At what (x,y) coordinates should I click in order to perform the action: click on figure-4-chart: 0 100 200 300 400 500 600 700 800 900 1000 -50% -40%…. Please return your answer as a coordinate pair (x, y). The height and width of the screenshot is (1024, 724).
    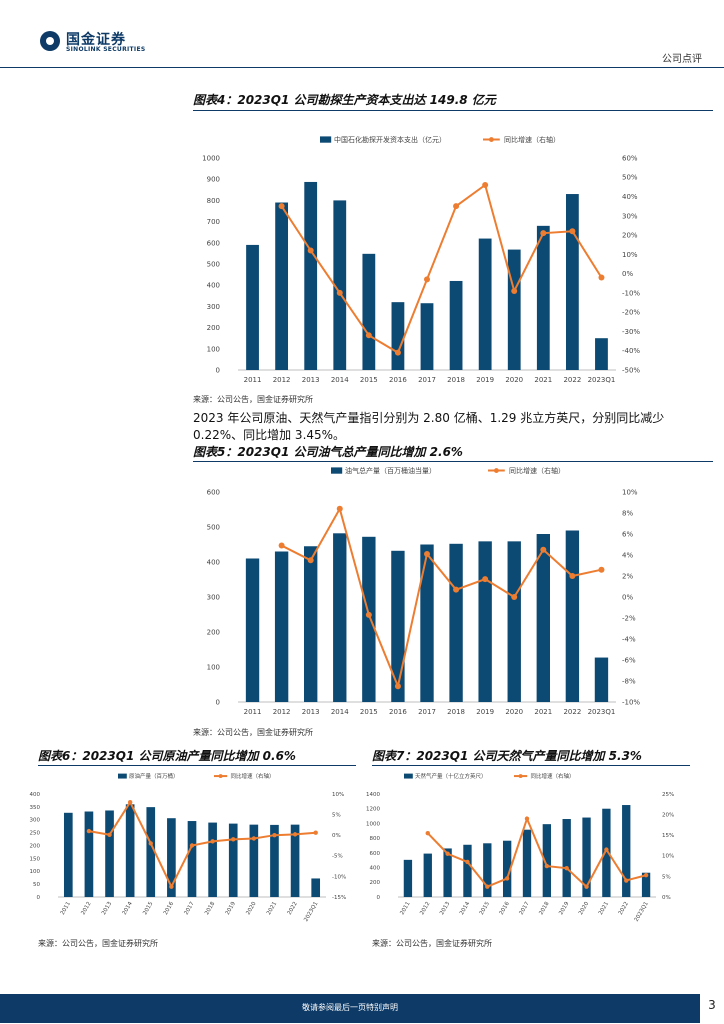
    Looking at the image, I should click on (421, 259).